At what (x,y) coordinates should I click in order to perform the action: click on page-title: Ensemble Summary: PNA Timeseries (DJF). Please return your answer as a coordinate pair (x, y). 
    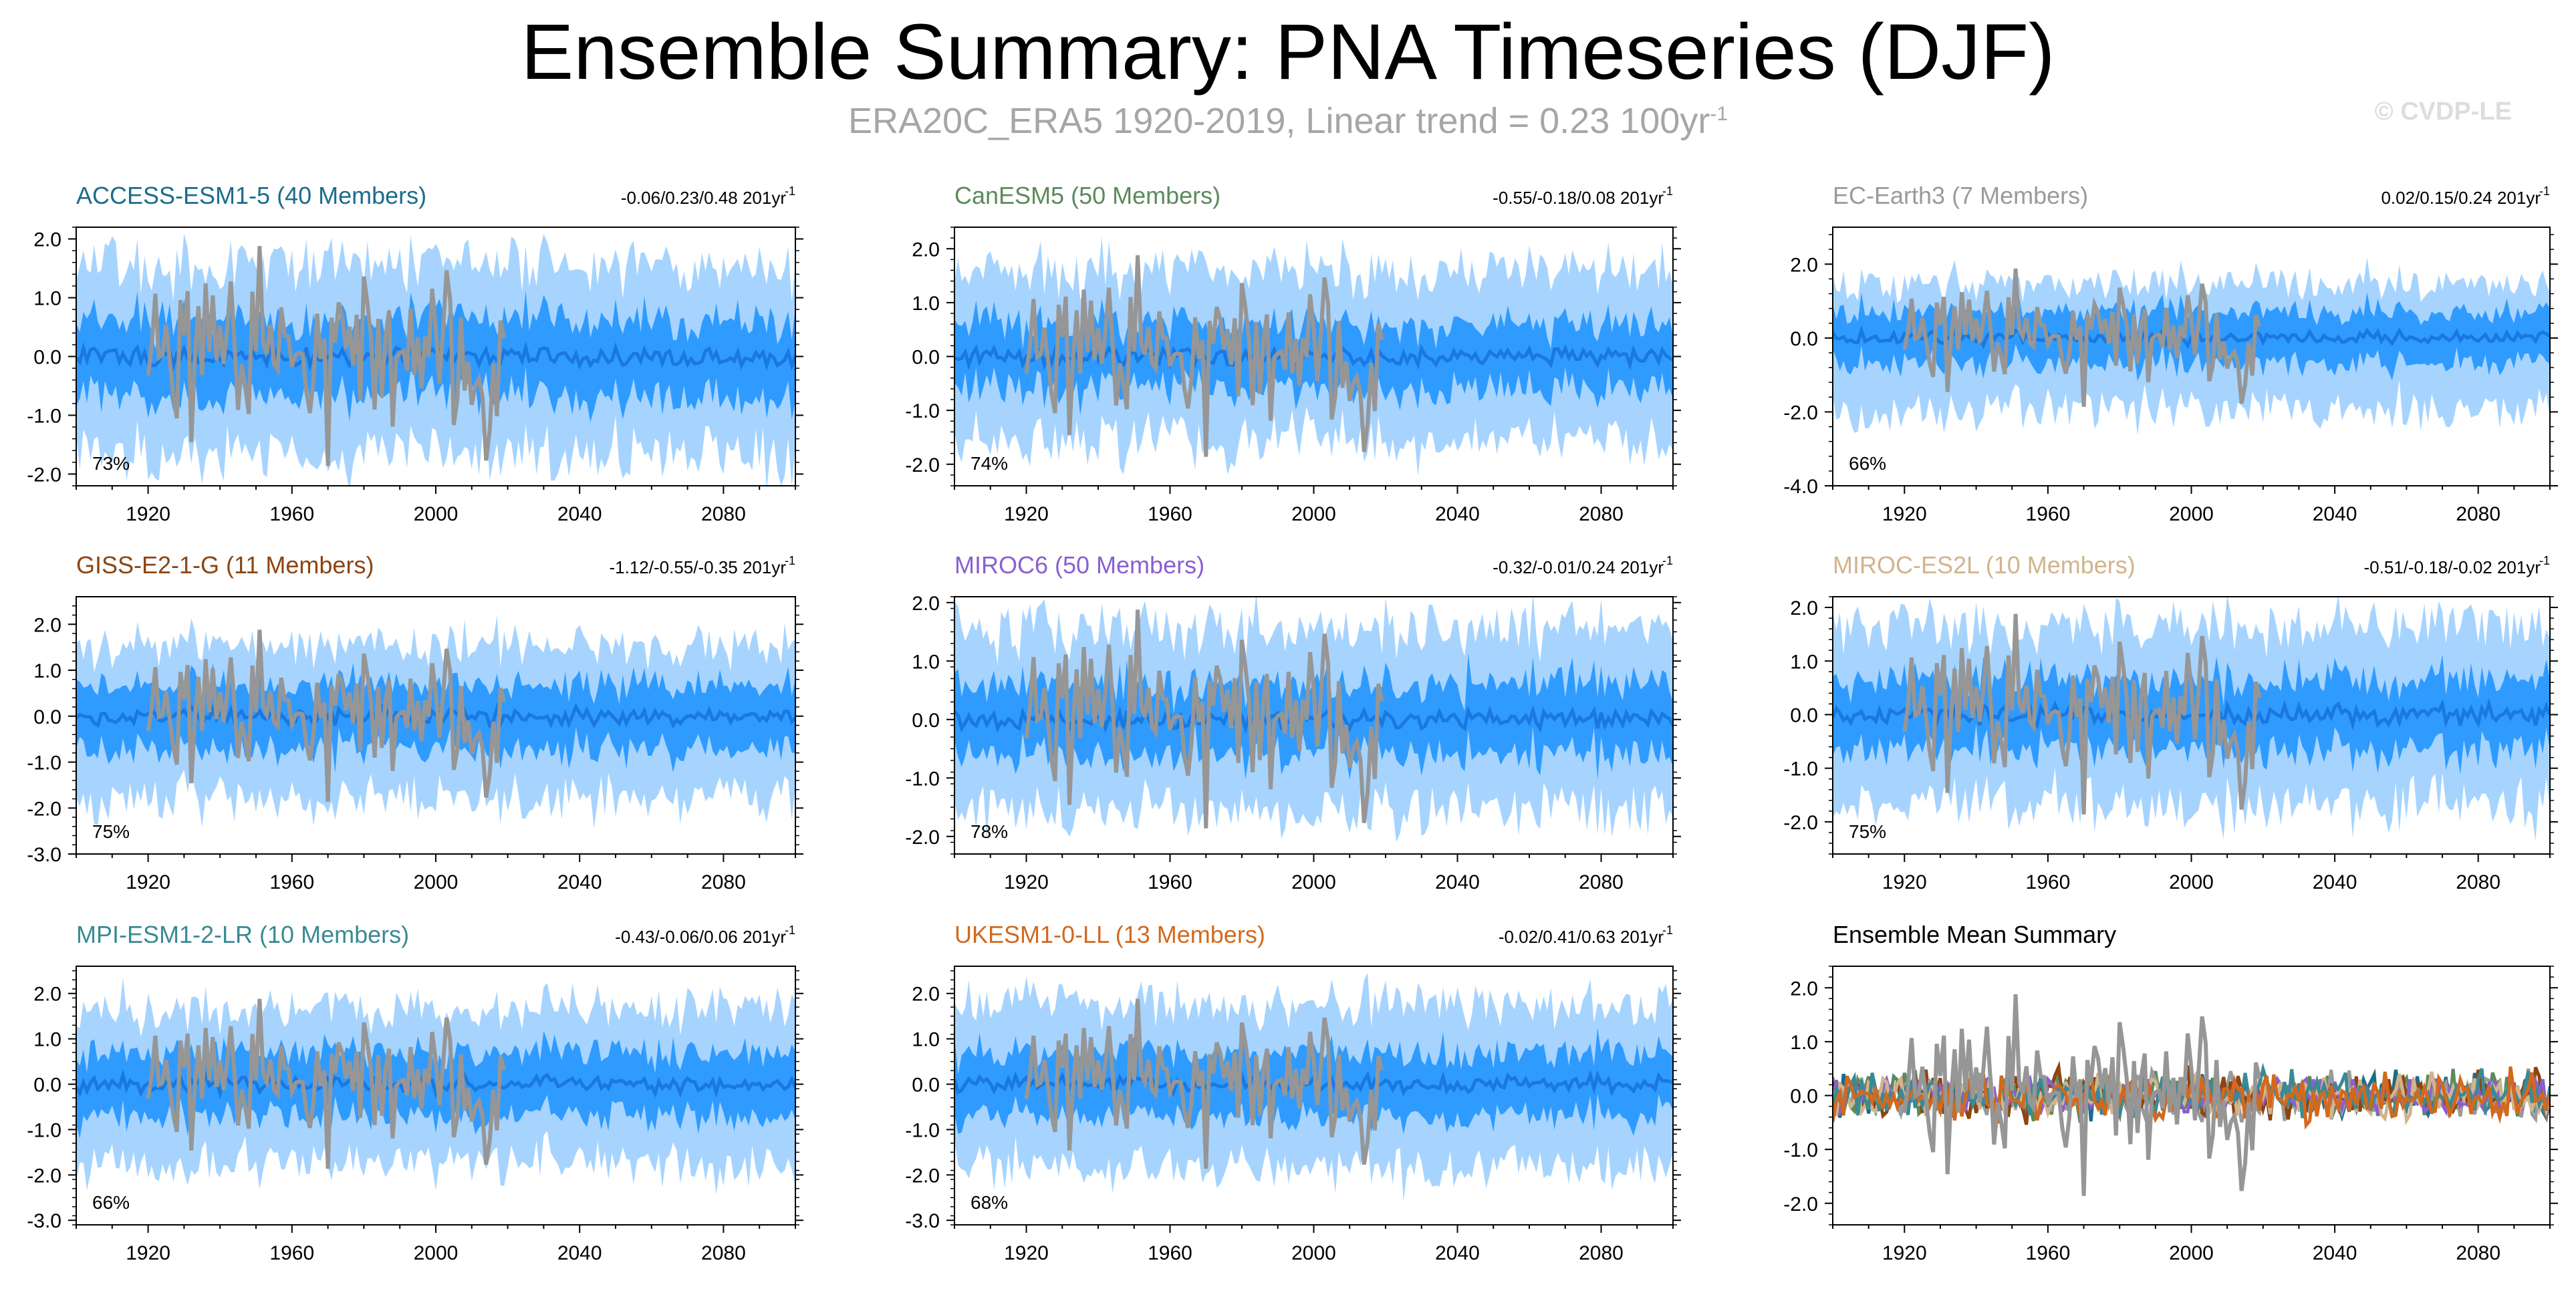
    Looking at the image, I should click on (1288, 52).